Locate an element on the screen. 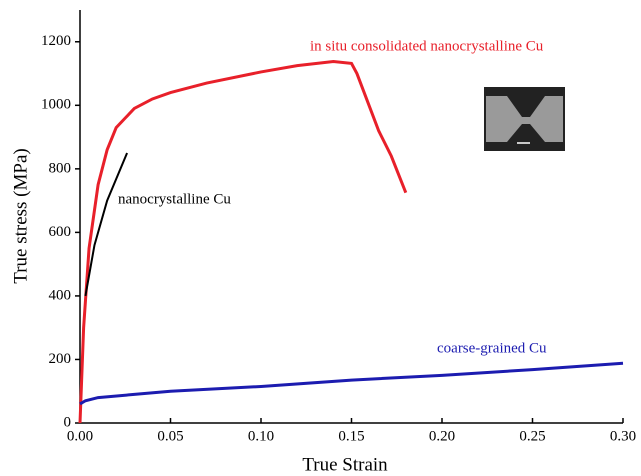 The image size is (641, 476). x-tick-label: 0.15 is located at coordinates (351, 436).